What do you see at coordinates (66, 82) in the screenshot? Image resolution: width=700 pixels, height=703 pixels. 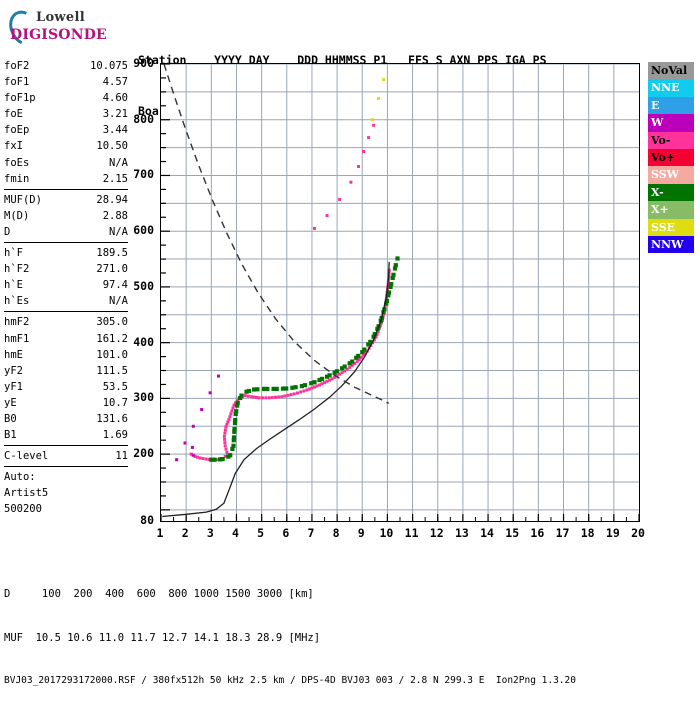 I see `param-row: foF1 4.57` at bounding box center [66, 82].